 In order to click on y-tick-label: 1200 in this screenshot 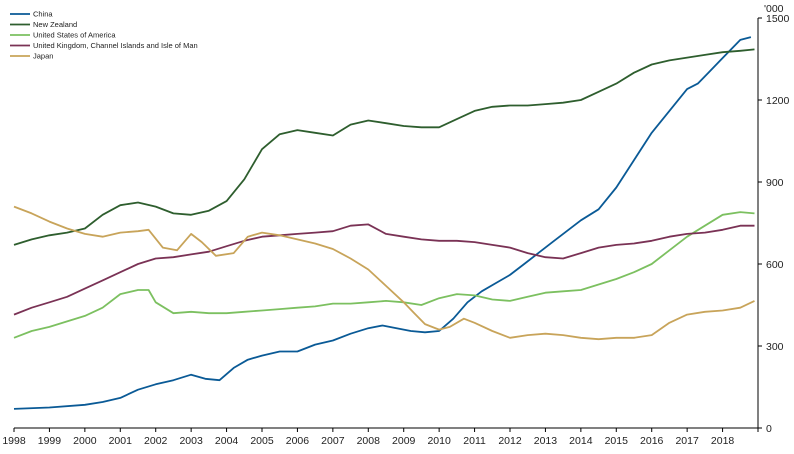, I will do `click(778, 101)`.